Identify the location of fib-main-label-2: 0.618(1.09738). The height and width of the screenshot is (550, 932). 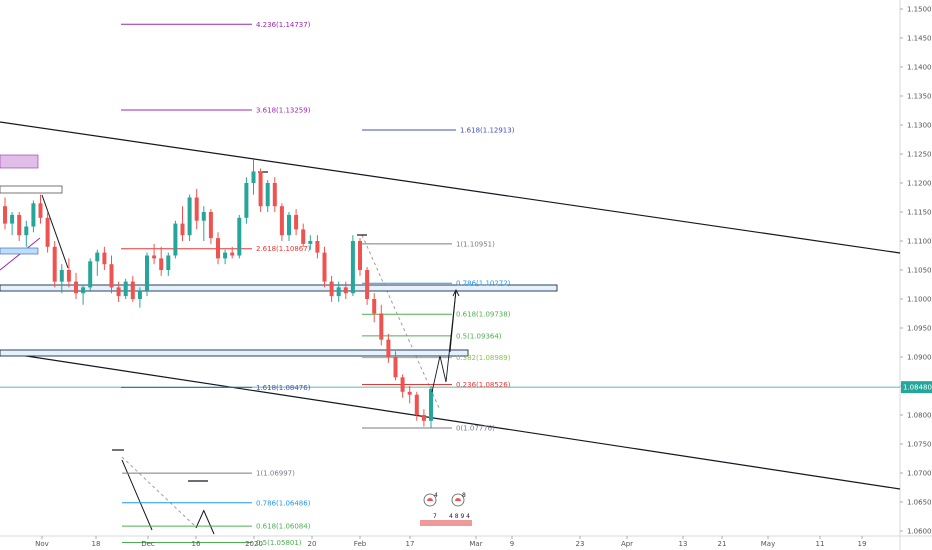
(483, 315).